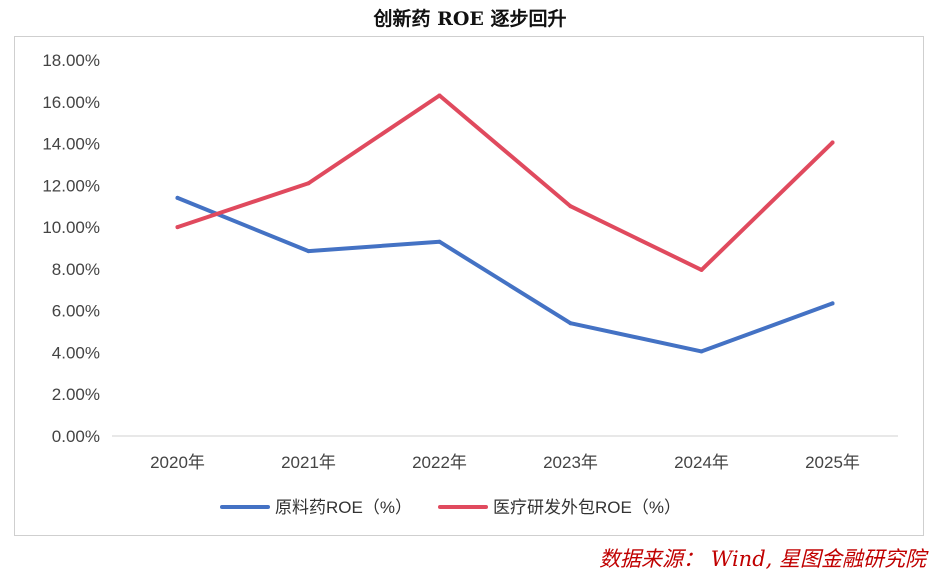 The height and width of the screenshot is (578, 940). I want to click on legend-label: 原料药ROE（%）, so click(343, 507).